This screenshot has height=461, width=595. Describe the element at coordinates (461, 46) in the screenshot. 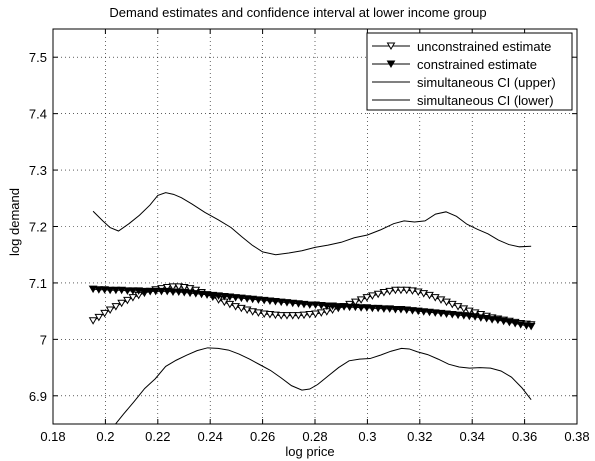

I see `legend-item-unconstrained: unconstrained estimate` at that location.